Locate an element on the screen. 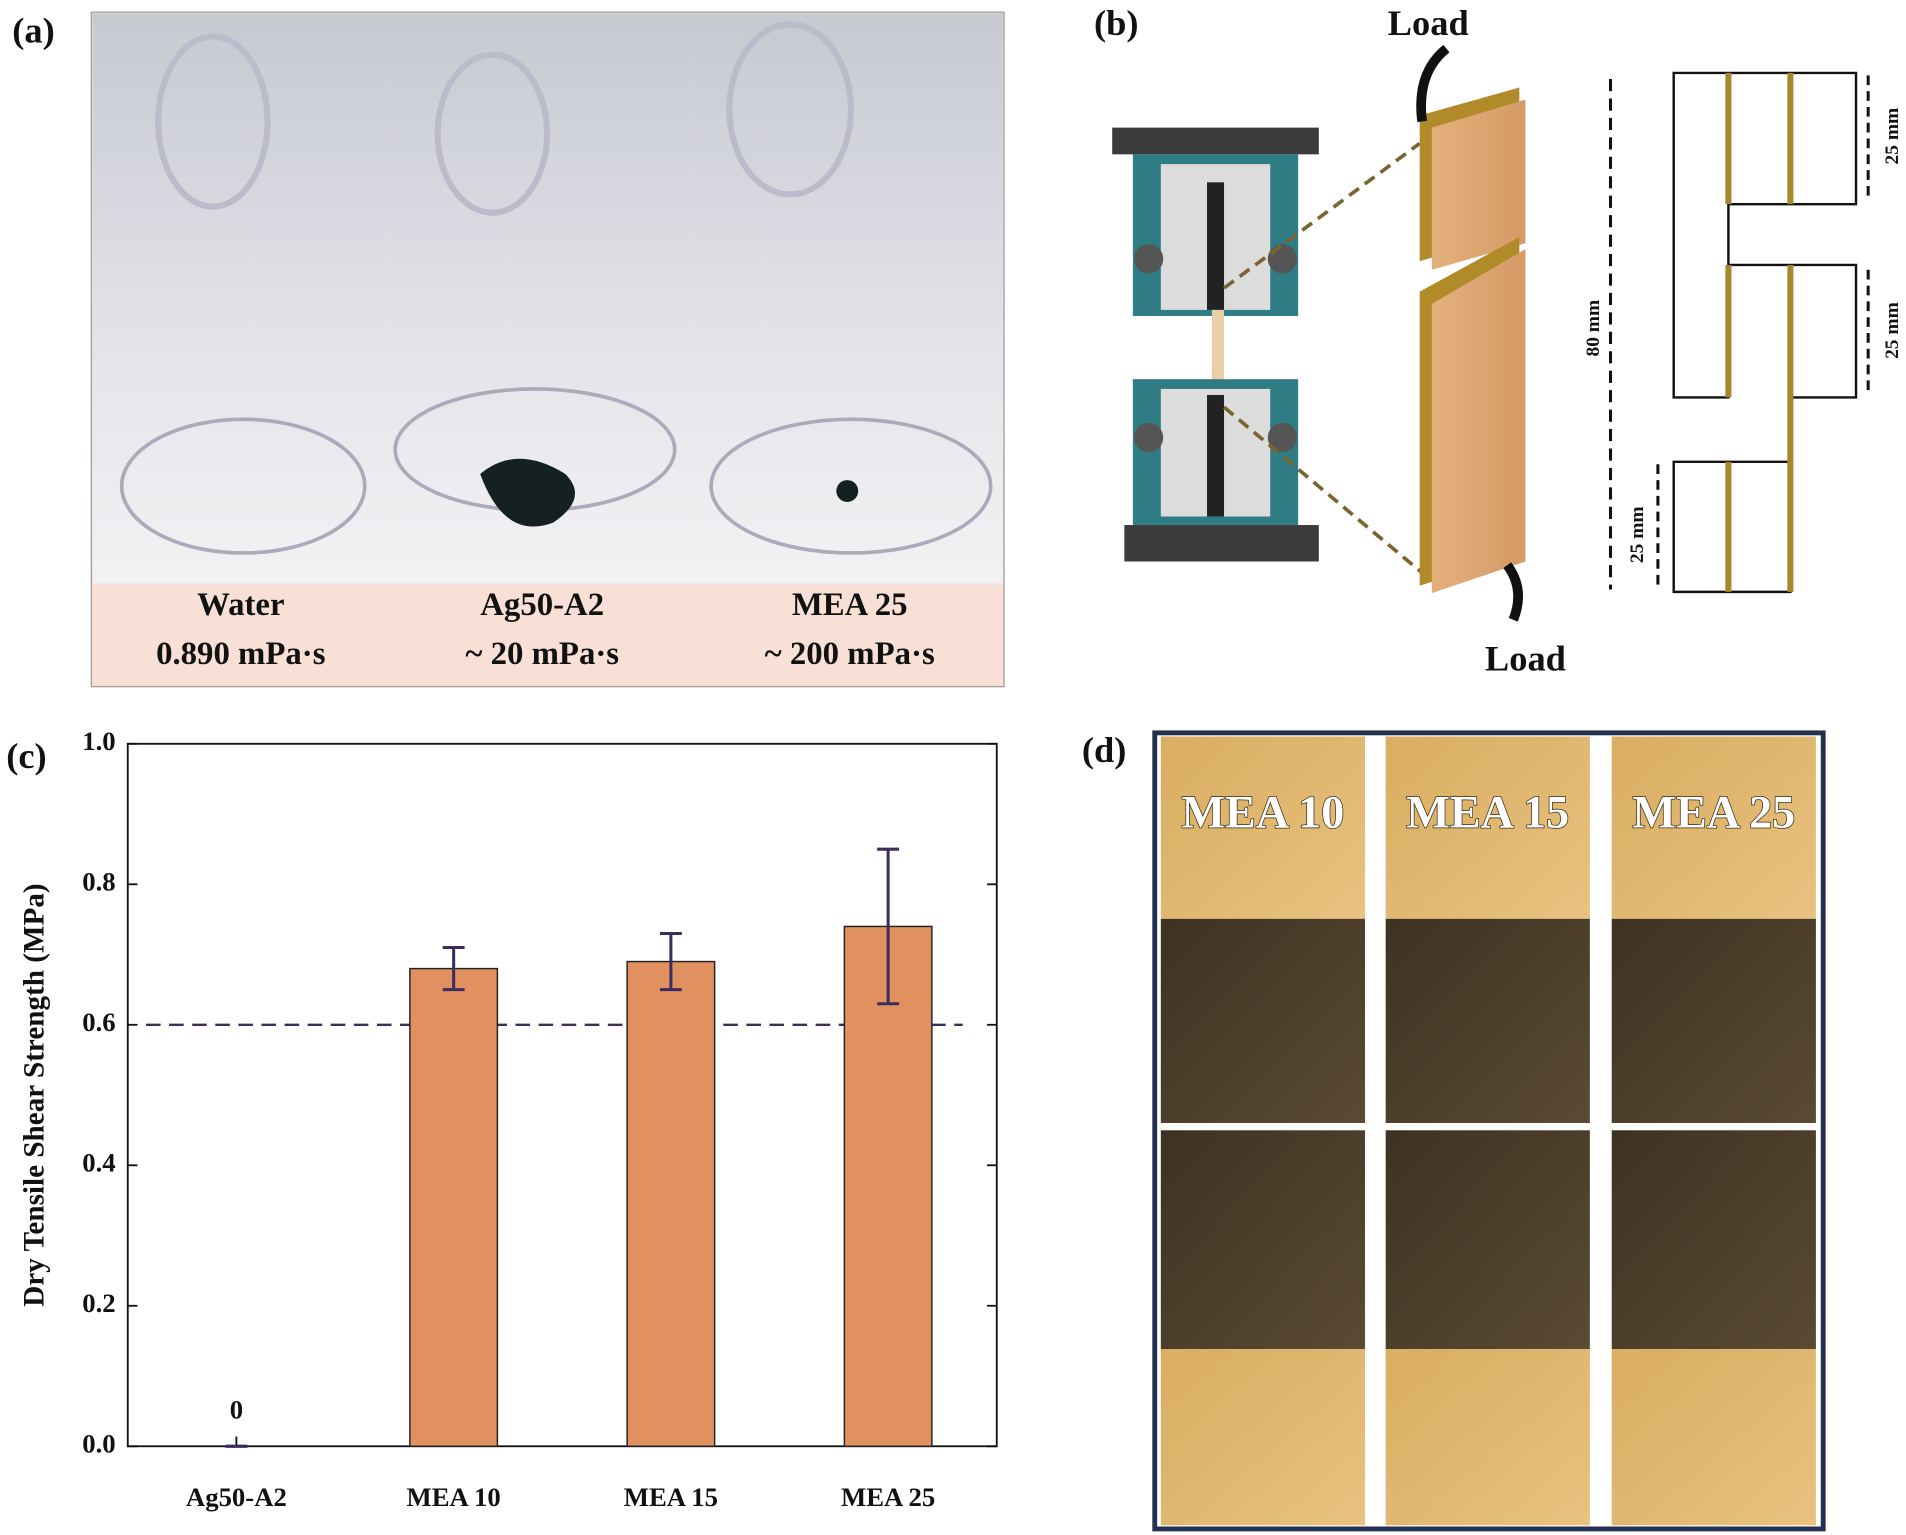 The image size is (1906, 1535). y-tick-label: 1.0 is located at coordinates (98, 741).